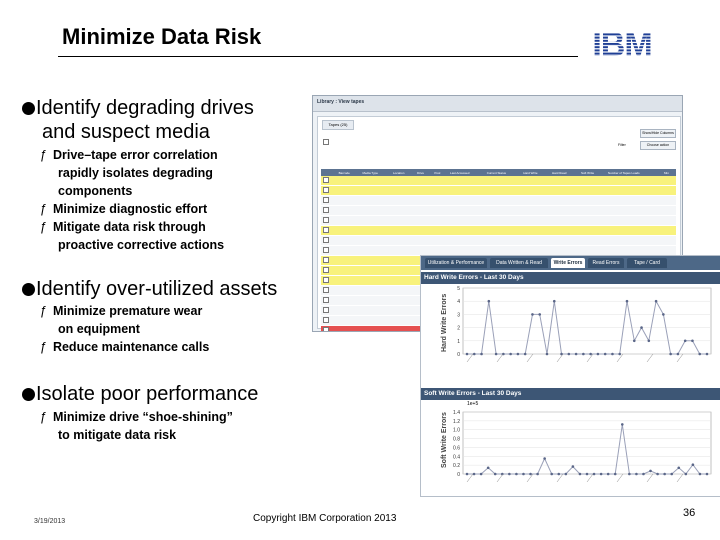  What do you see at coordinates (458, 302) in the screenshot?
I see `y-tick-label: 4` at bounding box center [458, 302].